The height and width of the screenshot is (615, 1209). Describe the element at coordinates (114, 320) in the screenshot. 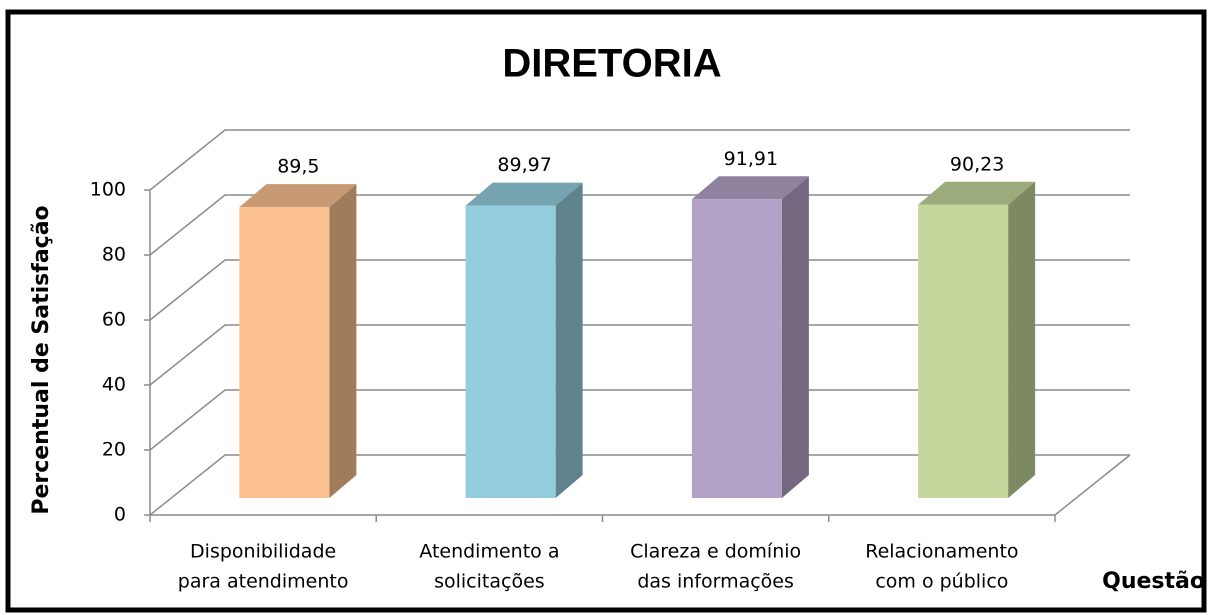

I see `y-tick-label: 60` at that location.